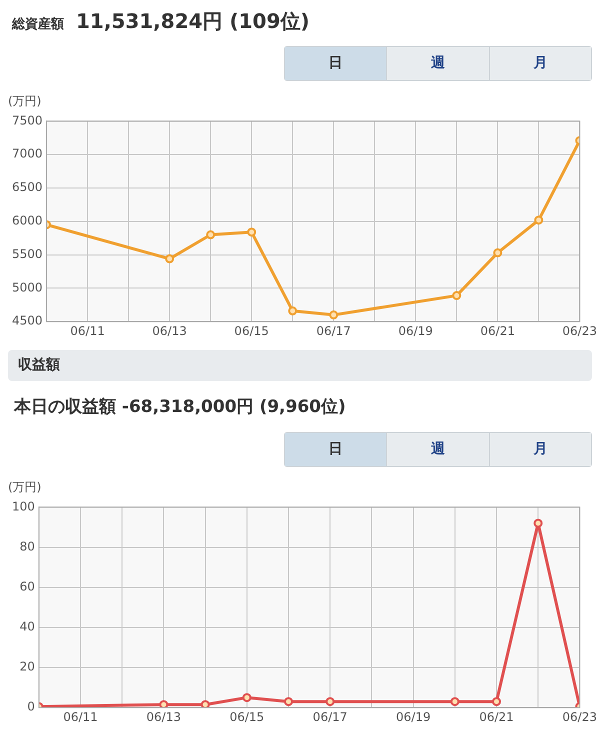 Image resolution: width=600 pixels, height=729 pixels. Describe the element at coordinates (193, 21) in the screenshot. I see `chart-subtitle: 11,531,824円 (109位)` at that location.